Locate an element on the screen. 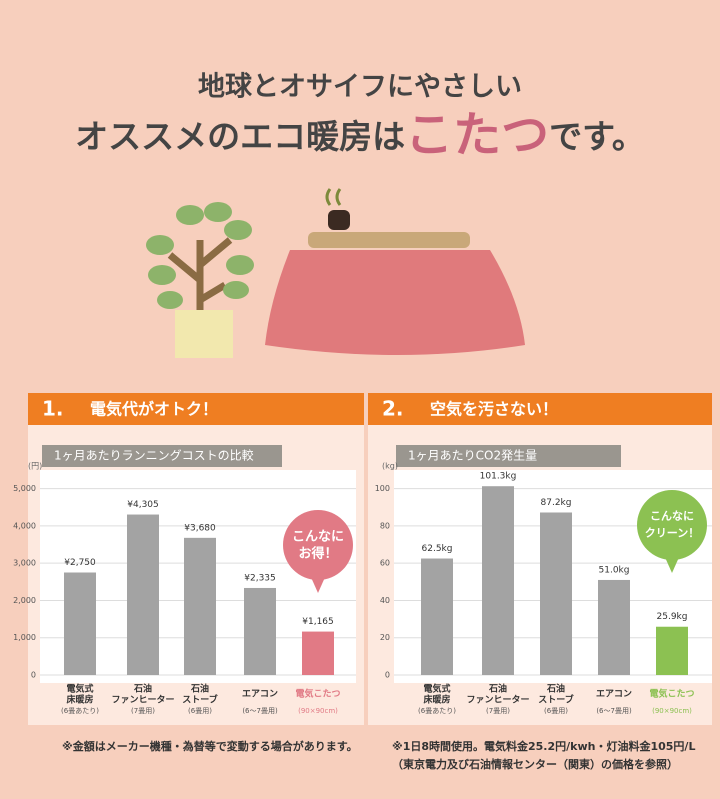 The image size is (720, 799). y-tick-label: 60 is located at coordinates (385, 563).